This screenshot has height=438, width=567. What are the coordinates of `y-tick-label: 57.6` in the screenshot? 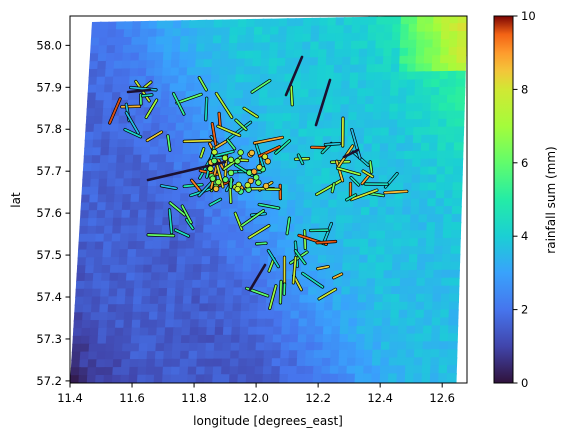 It's located at (49, 213).